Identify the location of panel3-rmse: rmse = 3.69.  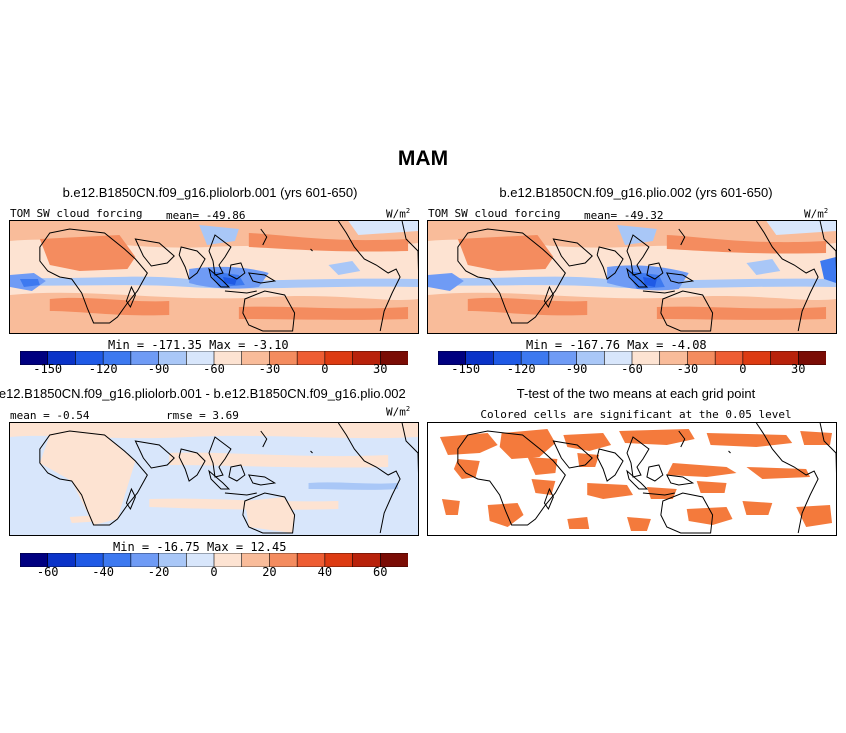
(202, 415).